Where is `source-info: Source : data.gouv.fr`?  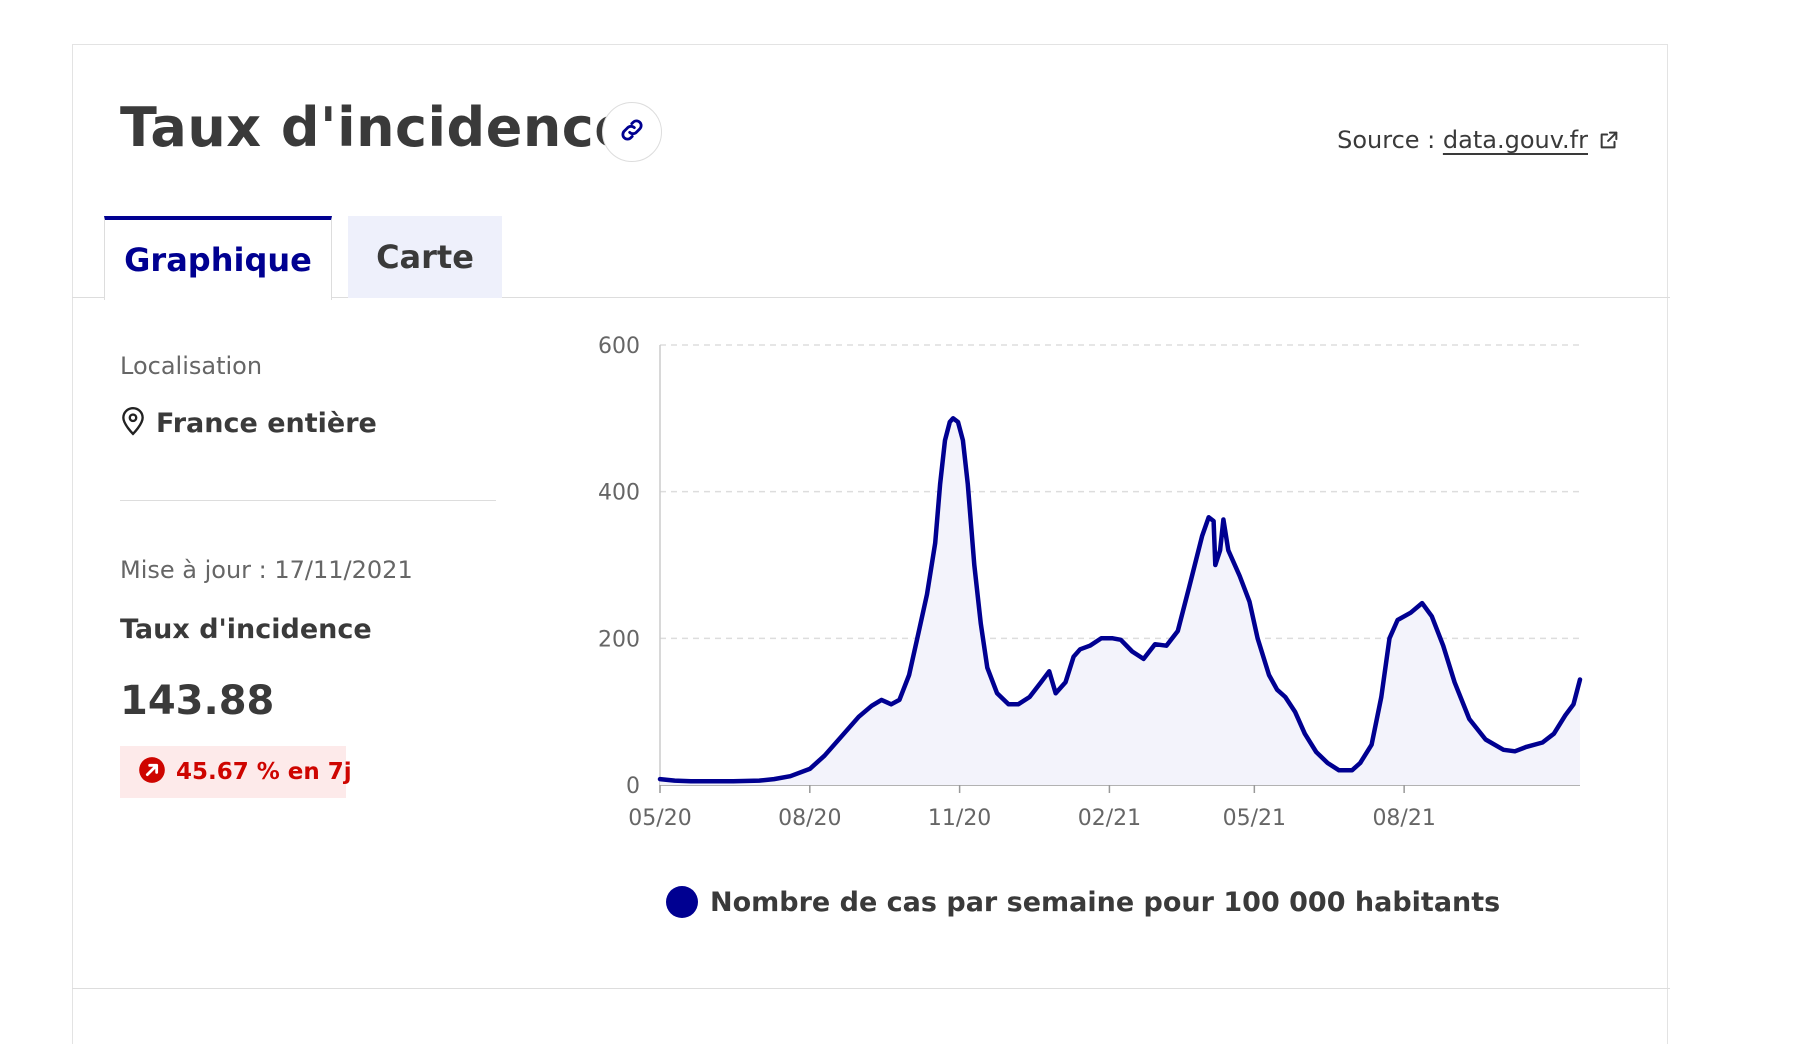
source-info: Source : data.gouv.fr is located at coordinates (1478, 140).